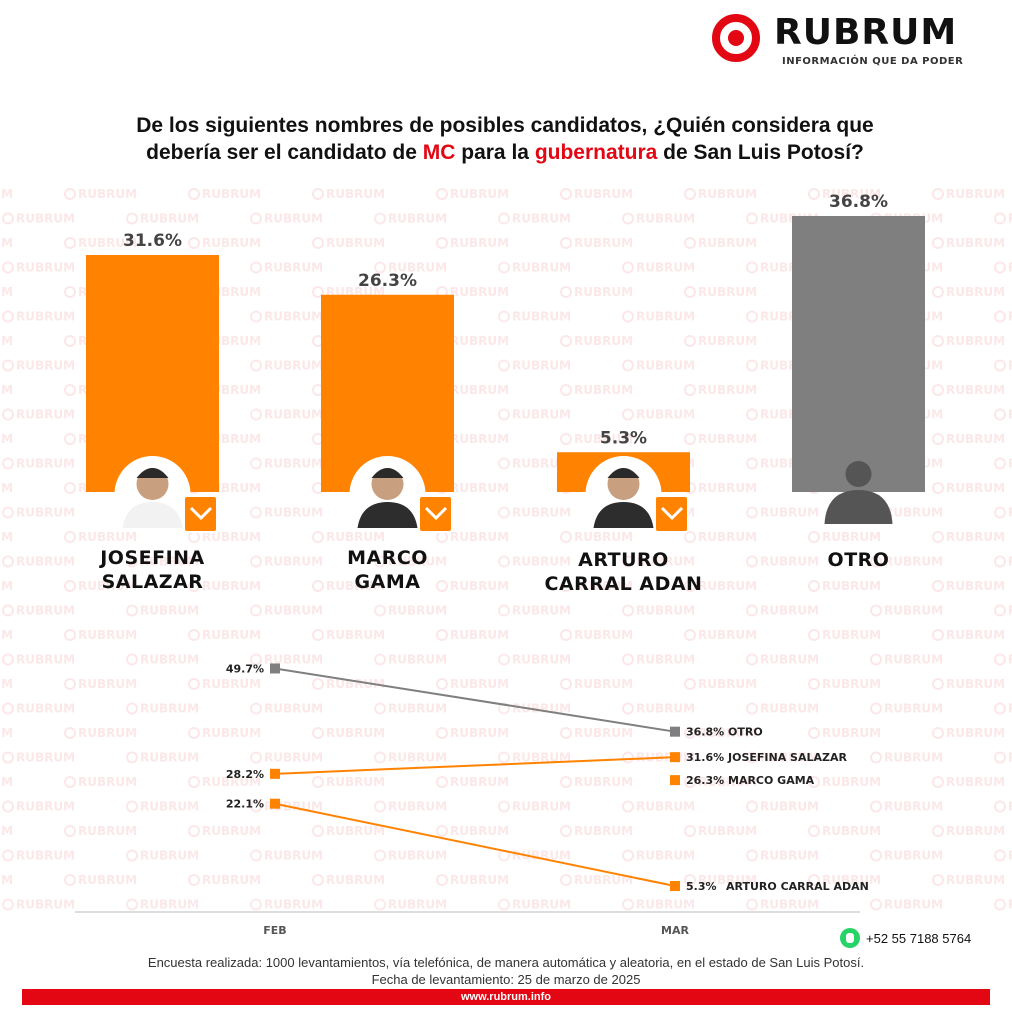 The image size is (1012, 1014). Describe the element at coordinates (858, 202) in the screenshot. I see `bar-value-label: 36.8%` at that location.